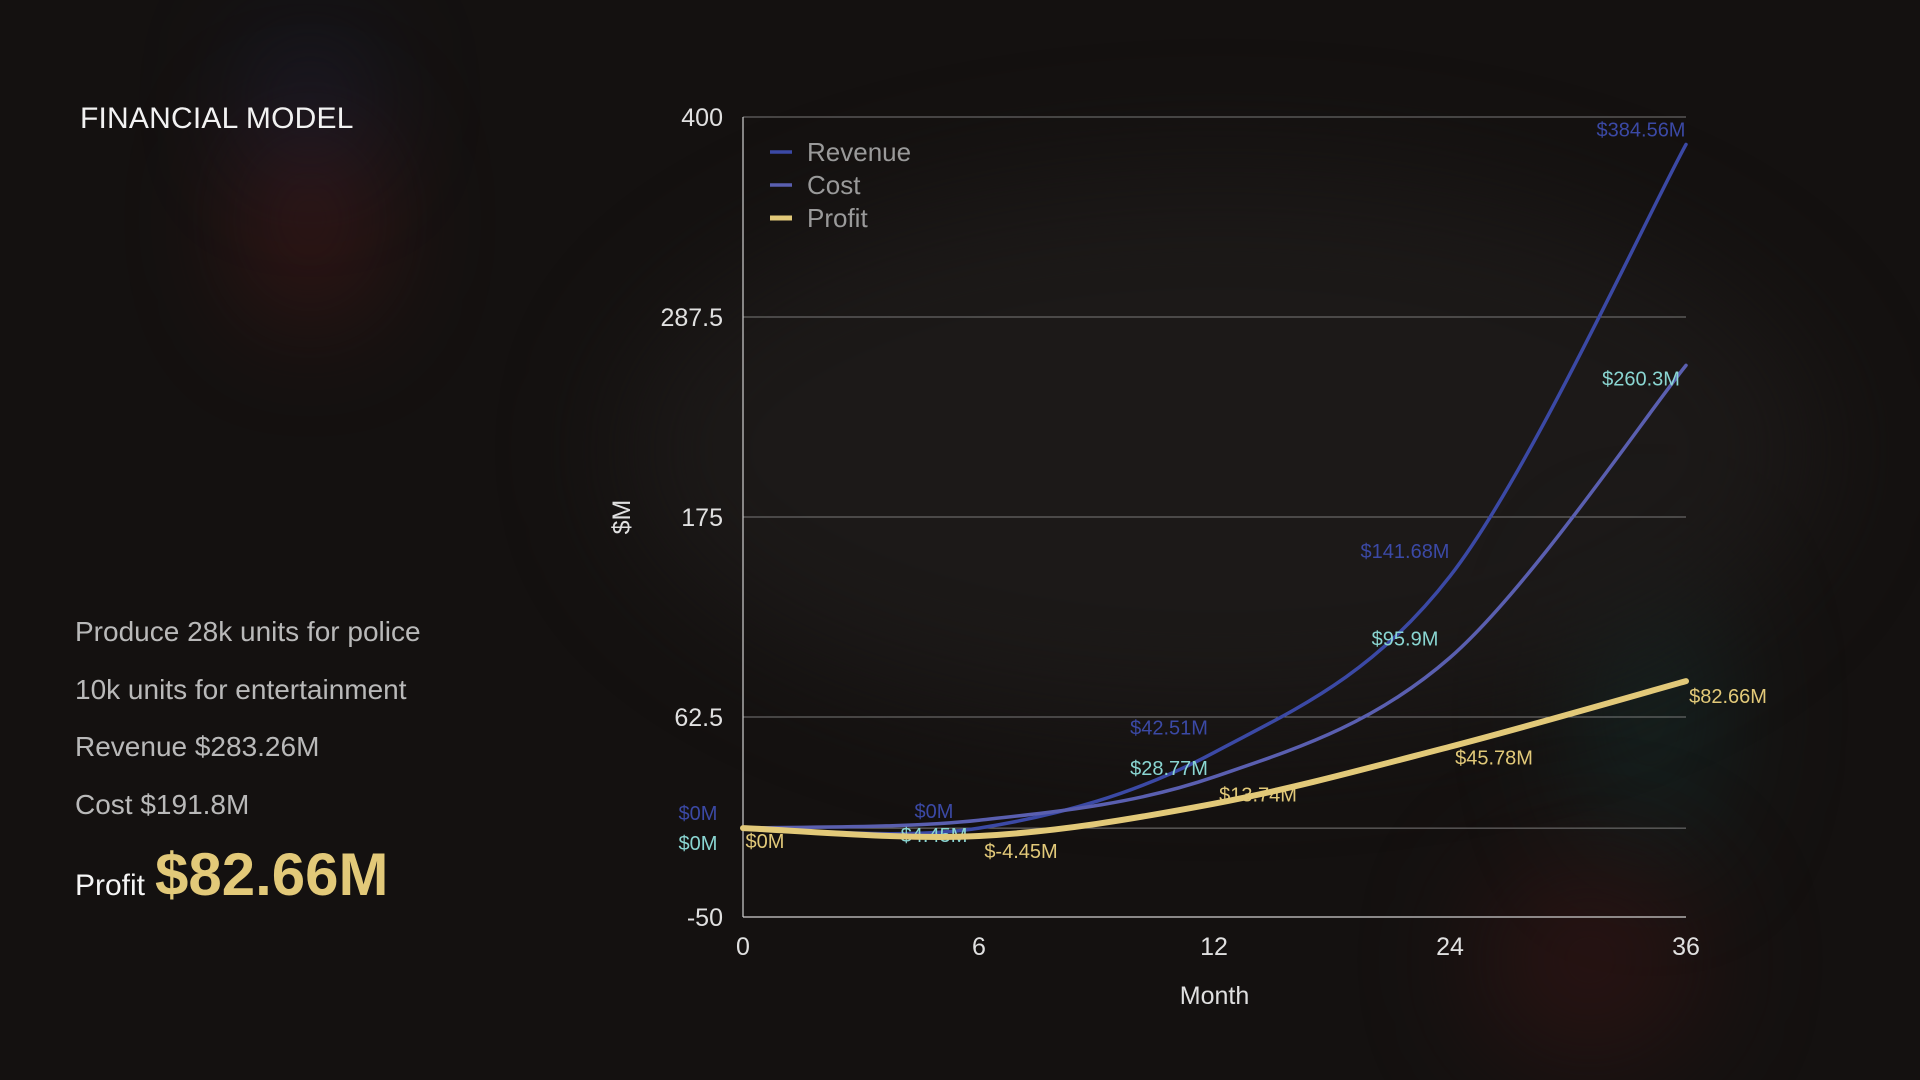 The width and height of the screenshot is (1920, 1080). Describe the element at coordinates (1258, 796) in the screenshot. I see `profit-data-label: $13.74M` at that location.